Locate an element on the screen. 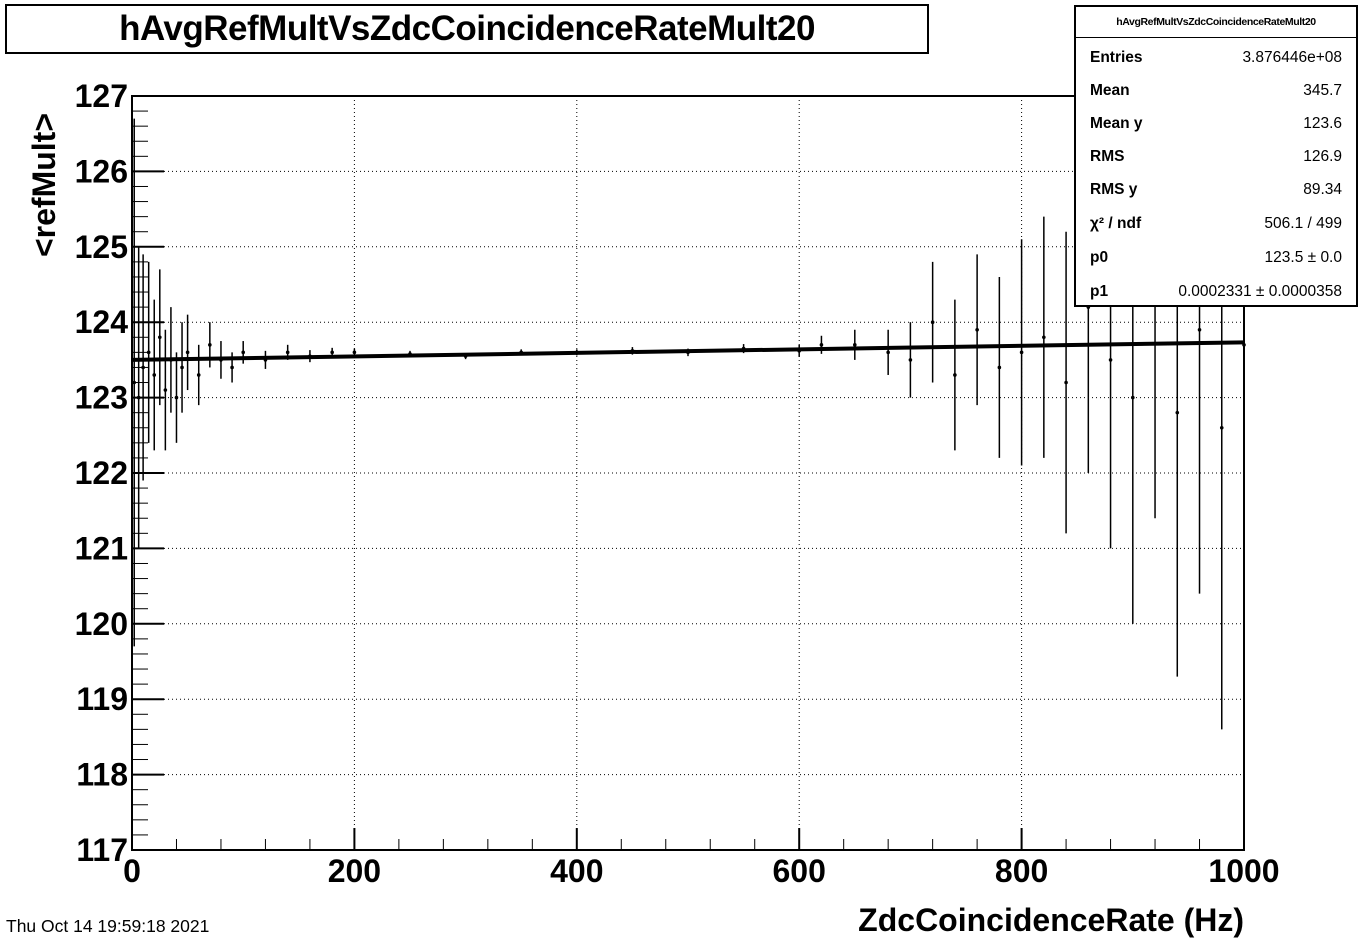 This screenshot has width=1368, height=946. stats-value: 123.6 is located at coordinates (1322, 123).